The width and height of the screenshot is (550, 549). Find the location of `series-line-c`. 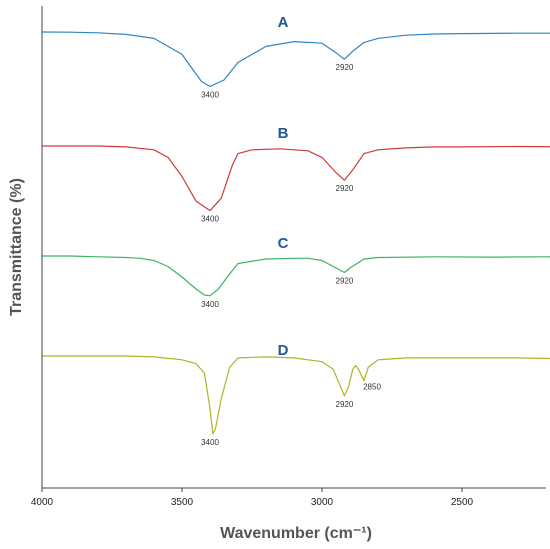

series-line-c is located at coordinates (296, 276).